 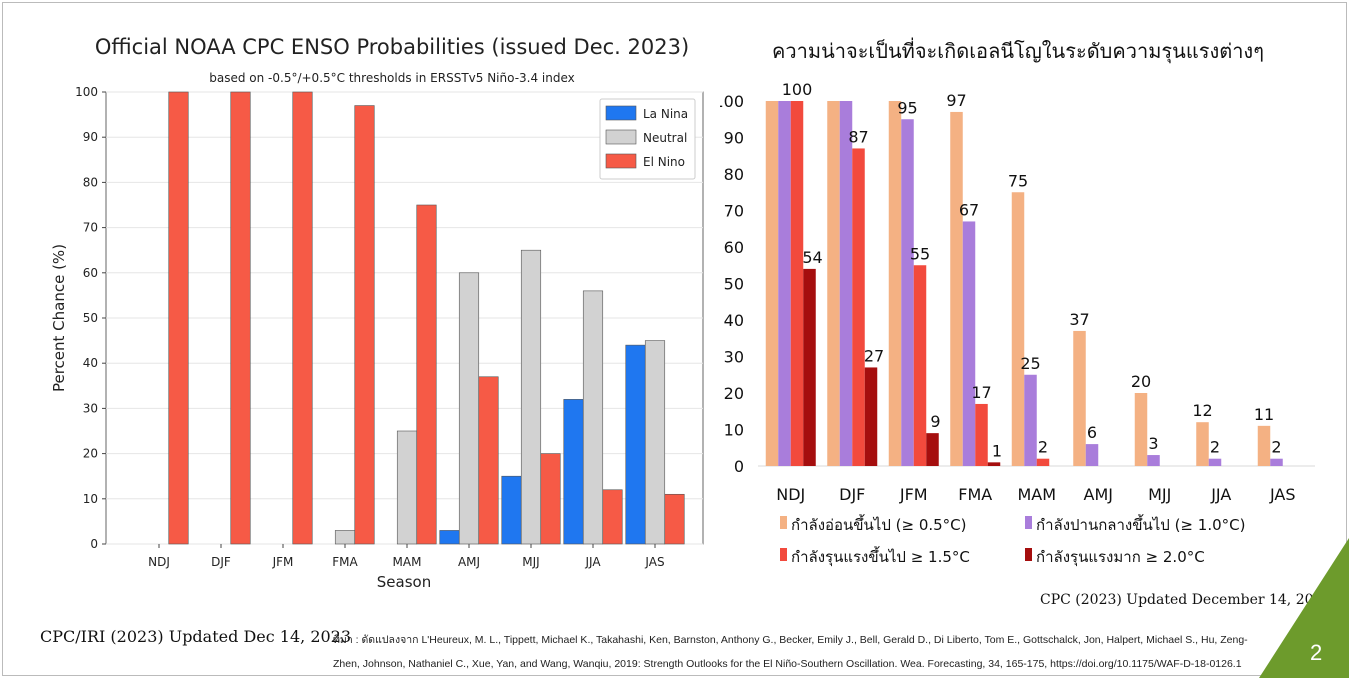 I want to click on legend-label: Neutral, so click(x=665, y=138).